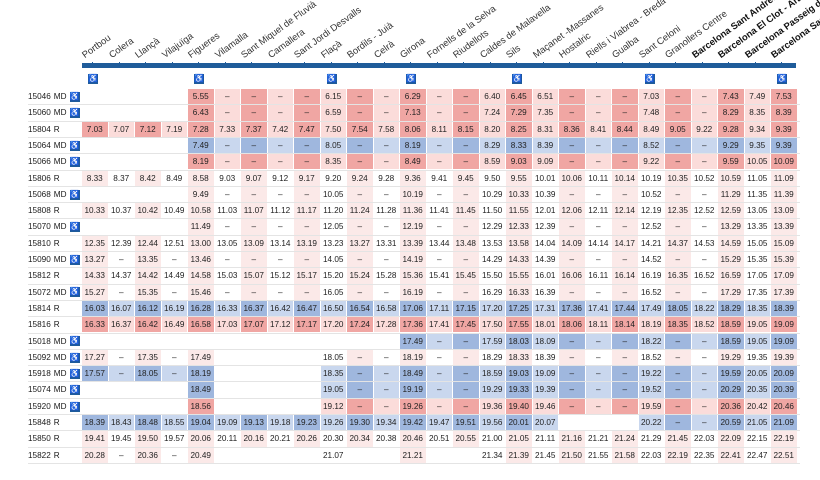 This screenshot has width=820, height=480. I want to click on station-header: Portbou, so click(96, 45).